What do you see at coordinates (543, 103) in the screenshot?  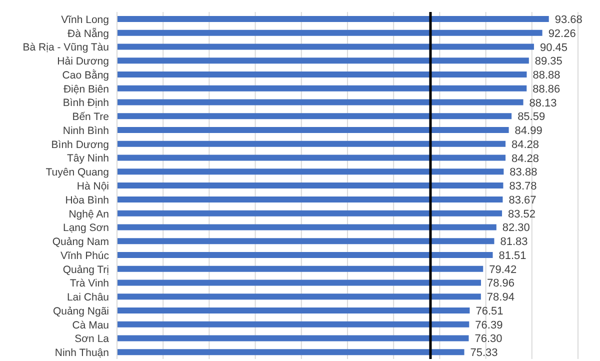 I see `data-label: 88.13` at bounding box center [543, 103].